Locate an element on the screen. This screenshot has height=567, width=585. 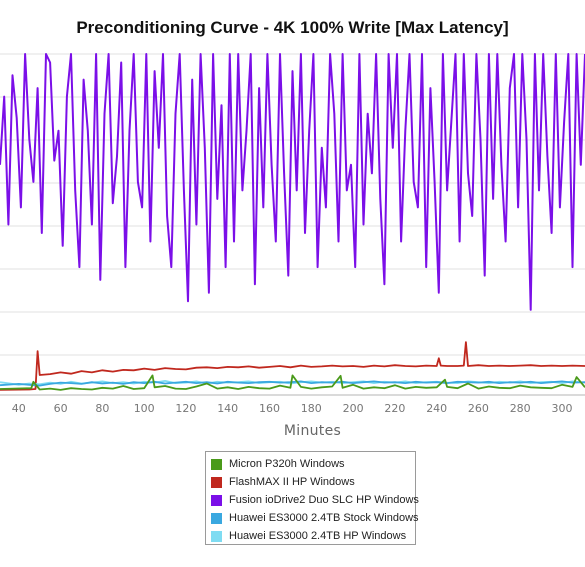
x-tick-label: 100 is located at coordinates (144, 408).